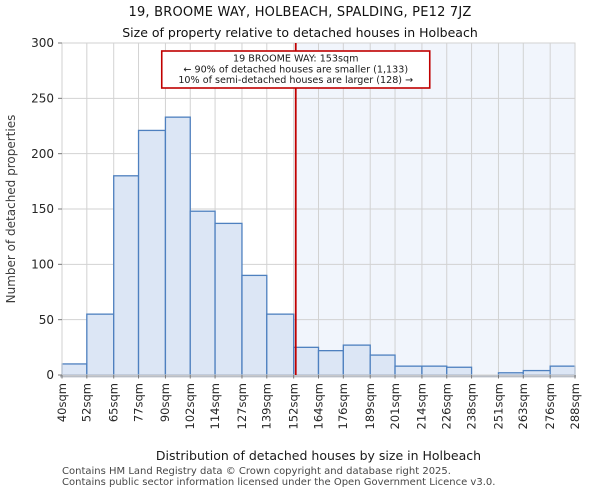  Describe the element at coordinates (447, 406) in the screenshot. I see `x-tick-label: 226sqm` at that location.